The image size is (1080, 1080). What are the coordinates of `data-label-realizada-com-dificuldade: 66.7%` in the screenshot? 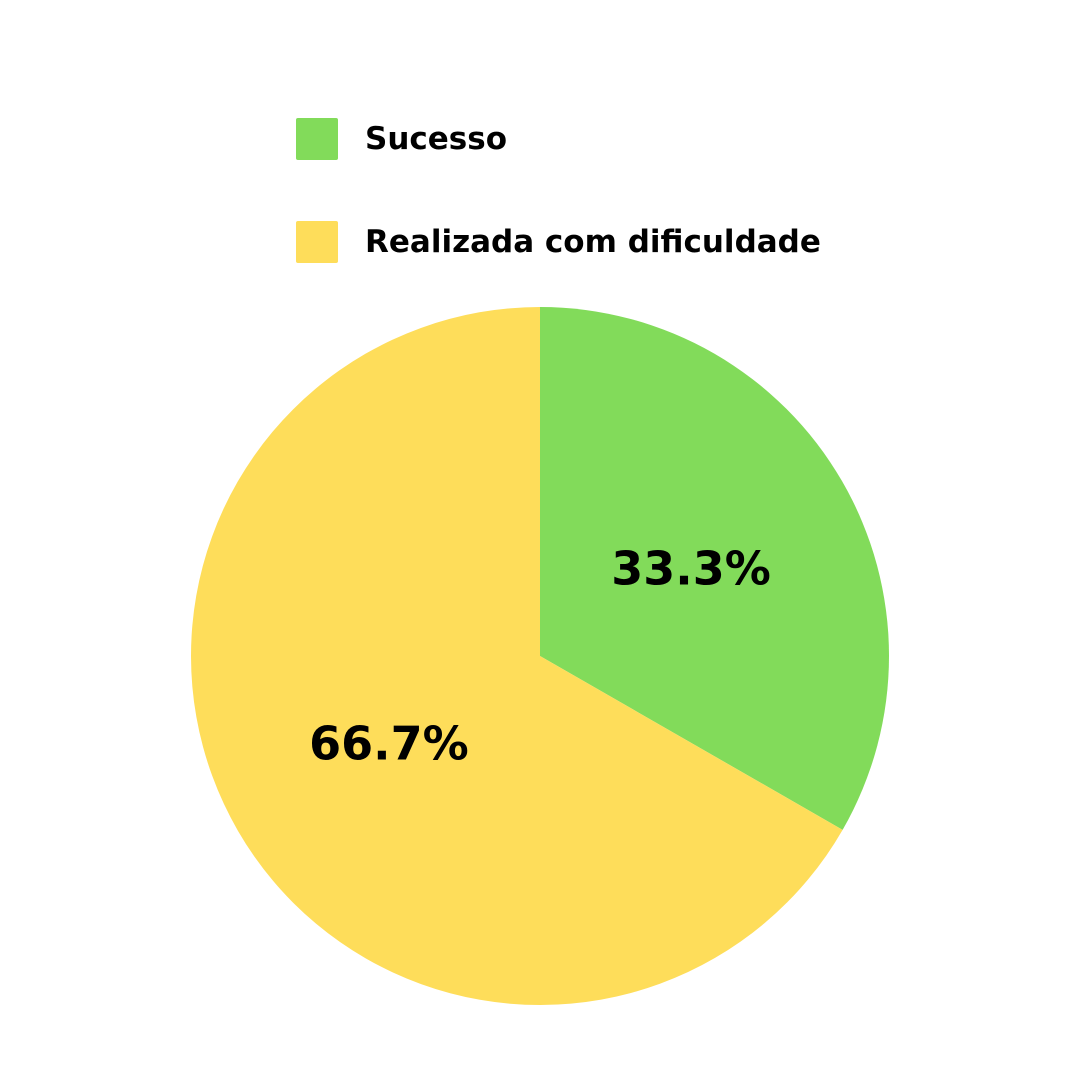 It's located at (389, 743).